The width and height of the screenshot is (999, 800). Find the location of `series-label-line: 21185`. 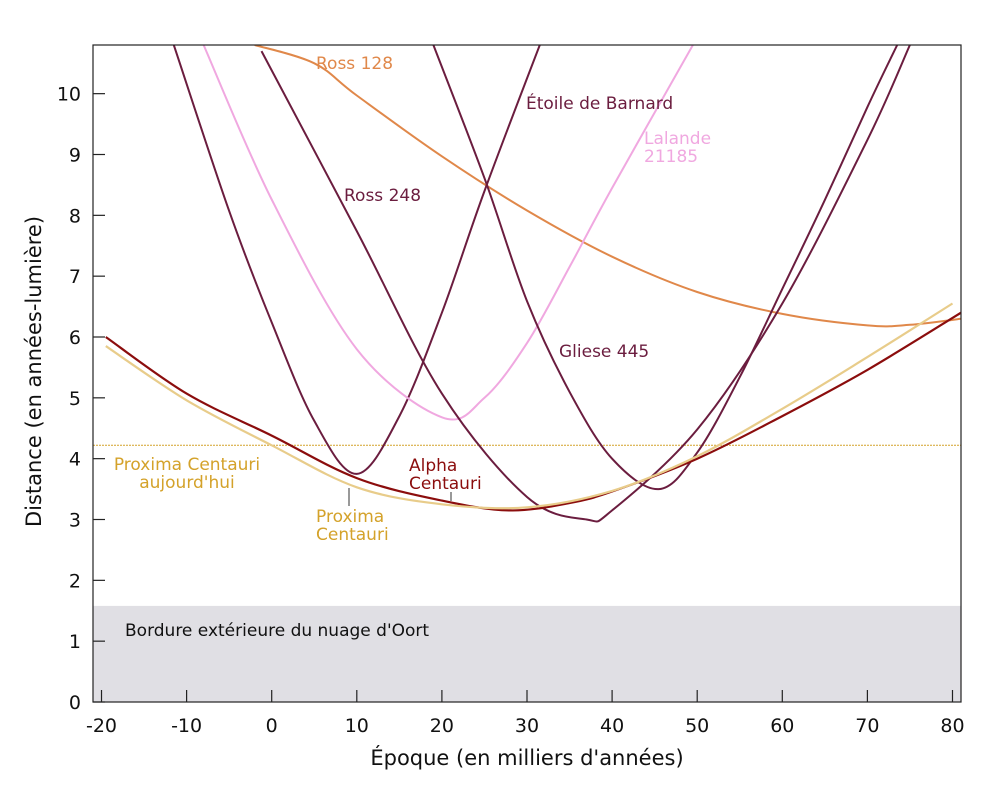

series-label-line: 21185 is located at coordinates (671, 157).